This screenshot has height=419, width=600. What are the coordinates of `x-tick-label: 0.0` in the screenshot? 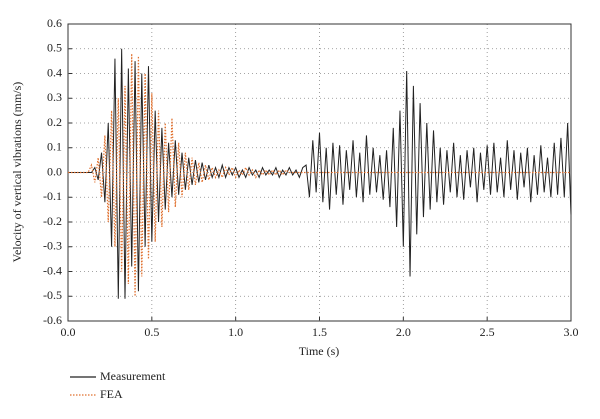 It's located at (68, 332).